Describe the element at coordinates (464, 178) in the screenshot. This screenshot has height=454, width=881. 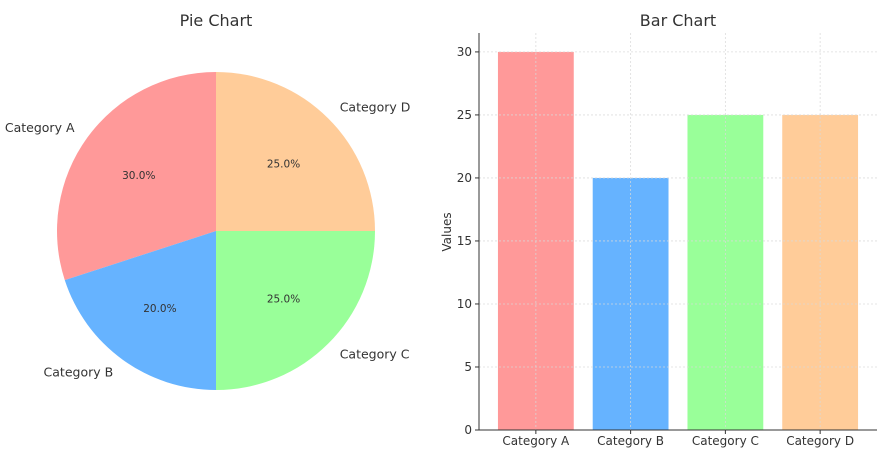
I see `y-tick-label: 20` at that location.